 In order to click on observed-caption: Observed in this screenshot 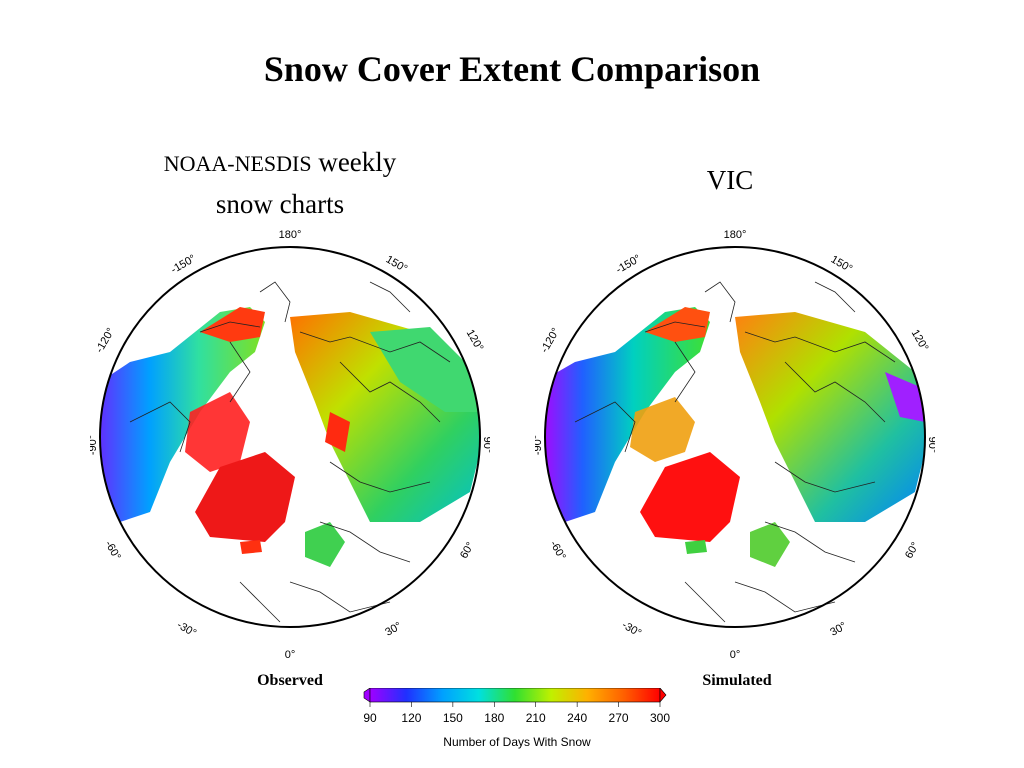, I will do `click(290, 680)`.